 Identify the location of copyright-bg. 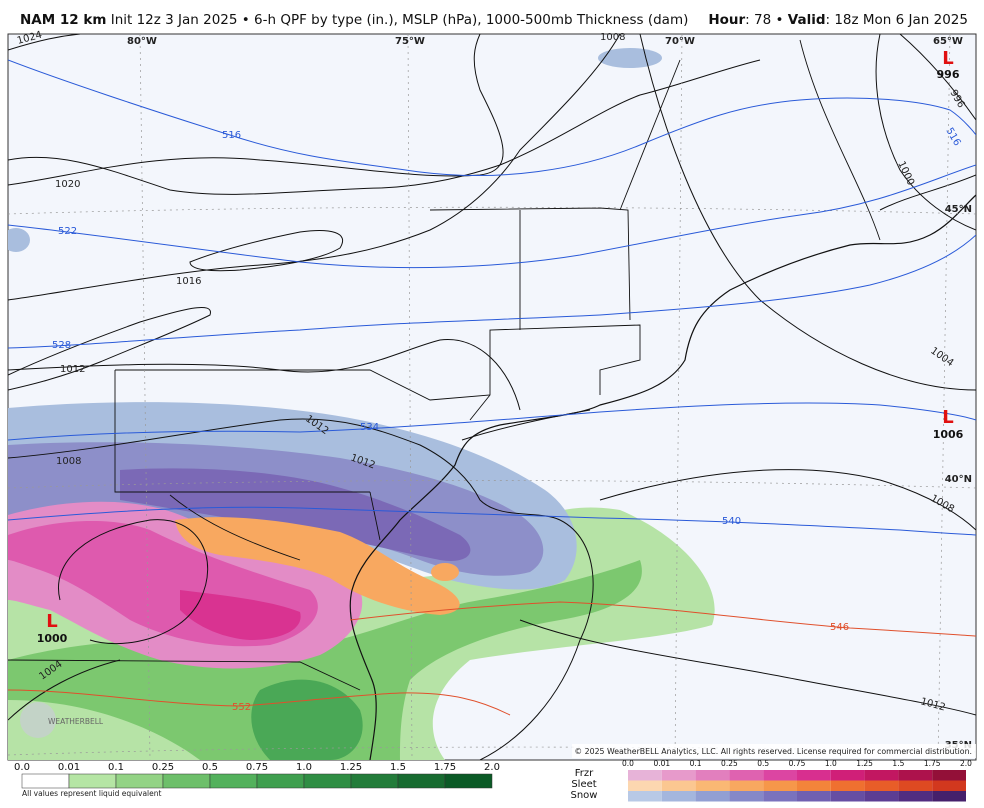
(774, 751).